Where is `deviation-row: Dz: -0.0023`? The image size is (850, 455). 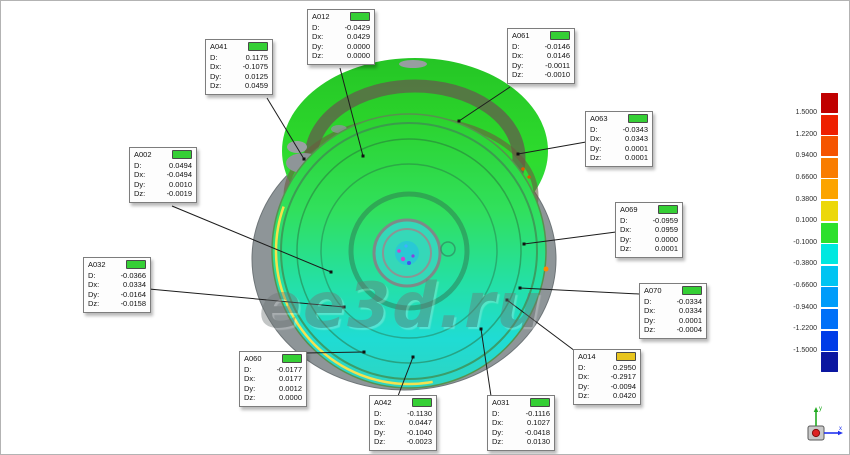 deviation-row: Dz: -0.0023 is located at coordinates (403, 442).